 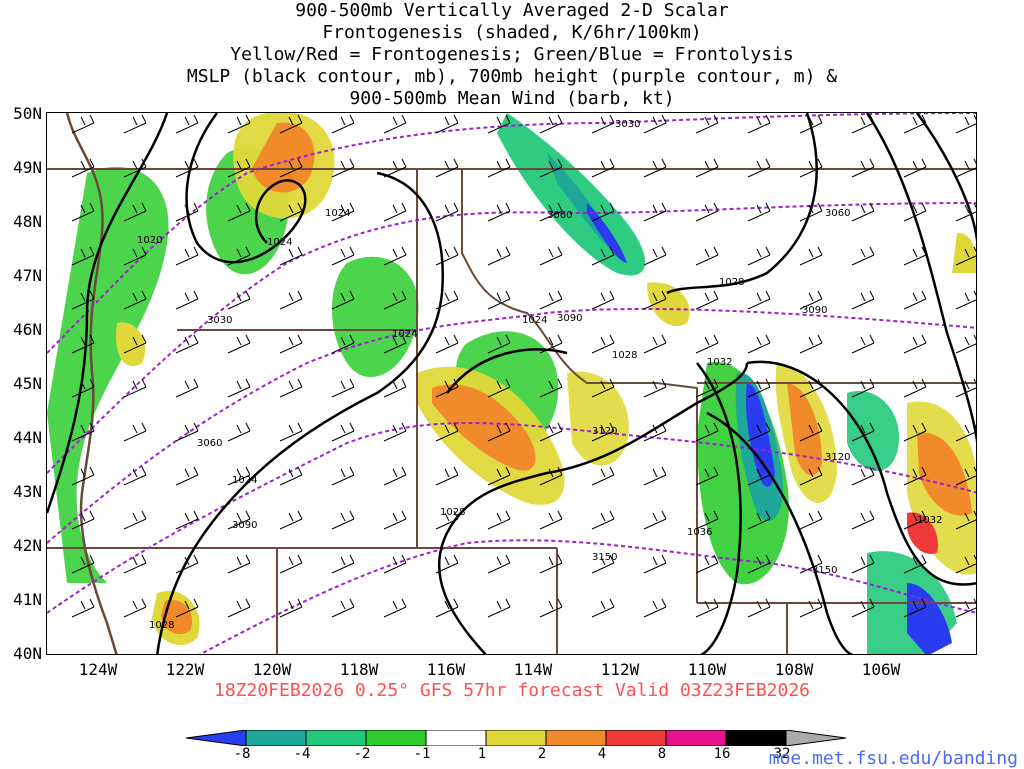 What do you see at coordinates (161, 625) in the screenshot?
I see `mslp-label: 1028` at bounding box center [161, 625].